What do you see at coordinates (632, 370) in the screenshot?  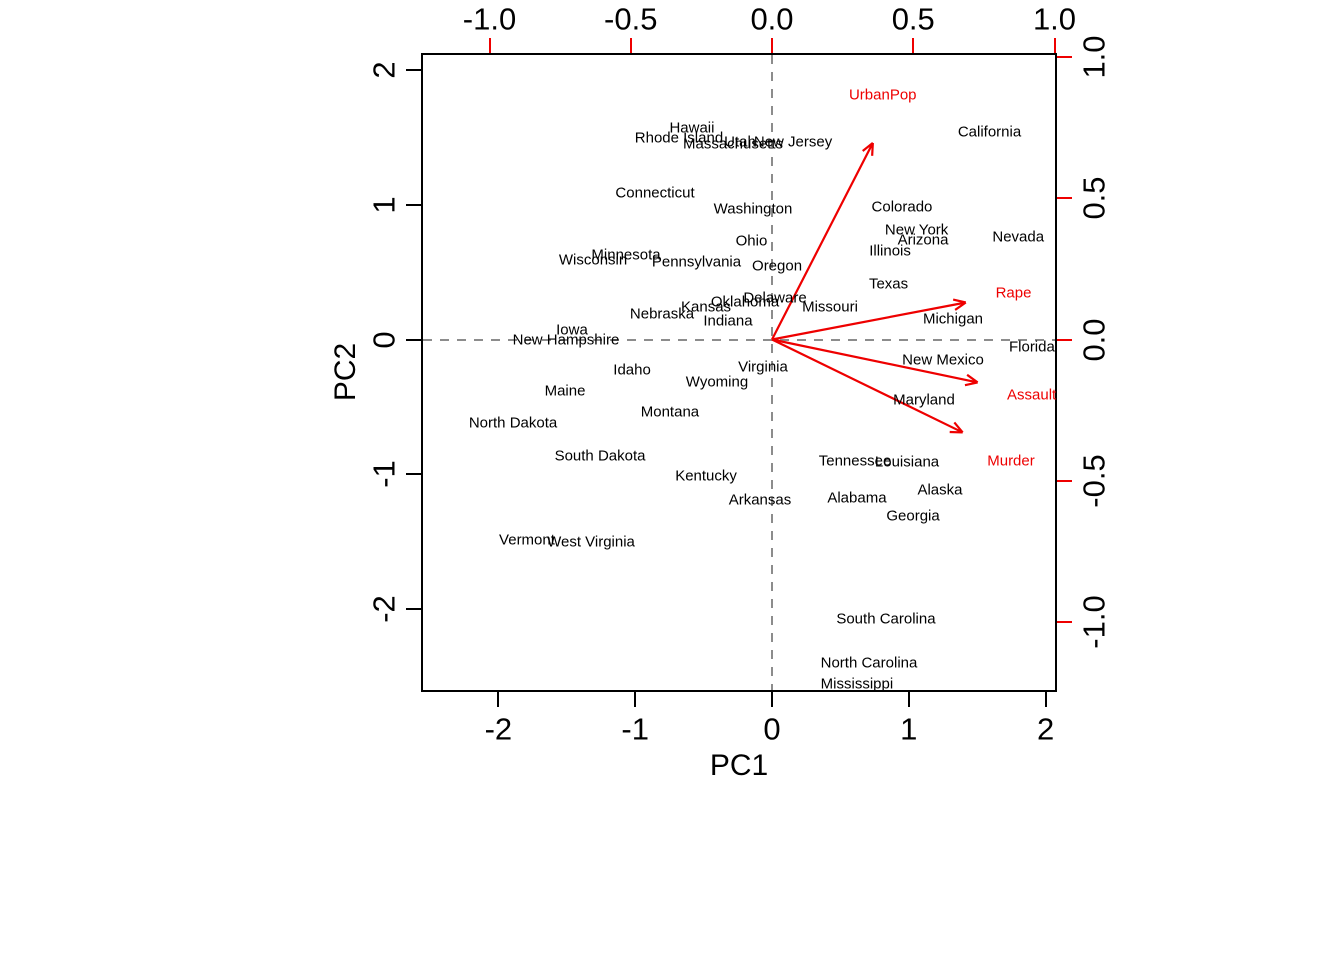 I see `state-label: Idaho` at bounding box center [632, 370].